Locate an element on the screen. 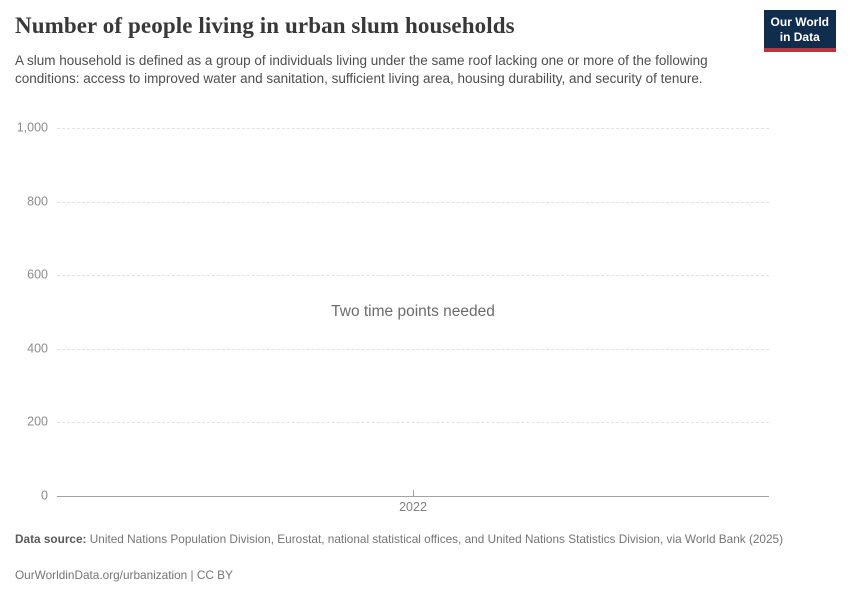  y-axis-tick-label: 1,000 is located at coordinates (32, 127).